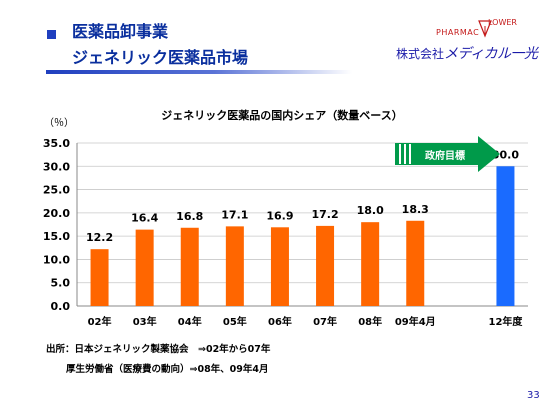 The width and height of the screenshot is (560, 420). What do you see at coordinates (160, 57) in the screenshot?
I see `slide-title-line2: ジェネリック医薬品市場` at bounding box center [160, 57].